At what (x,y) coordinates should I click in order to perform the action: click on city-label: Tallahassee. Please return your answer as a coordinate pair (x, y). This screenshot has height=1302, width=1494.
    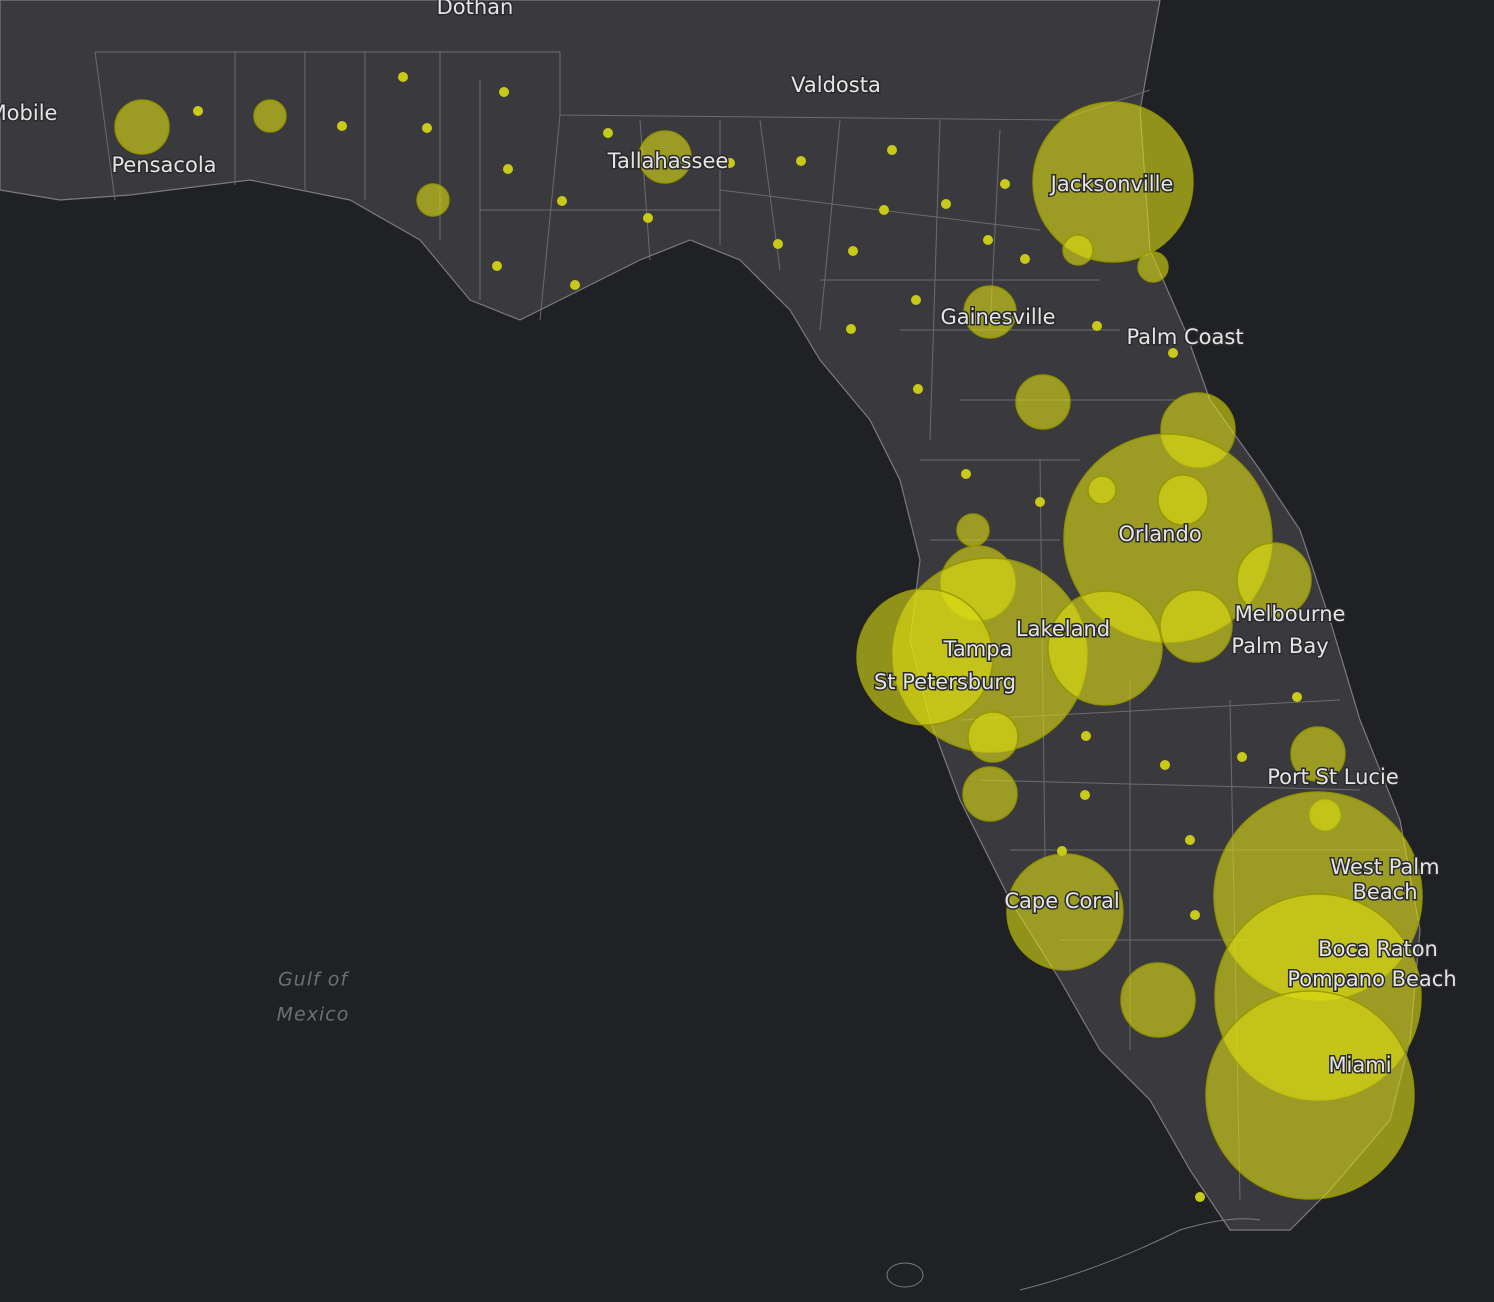
    Looking at the image, I should click on (668, 161).